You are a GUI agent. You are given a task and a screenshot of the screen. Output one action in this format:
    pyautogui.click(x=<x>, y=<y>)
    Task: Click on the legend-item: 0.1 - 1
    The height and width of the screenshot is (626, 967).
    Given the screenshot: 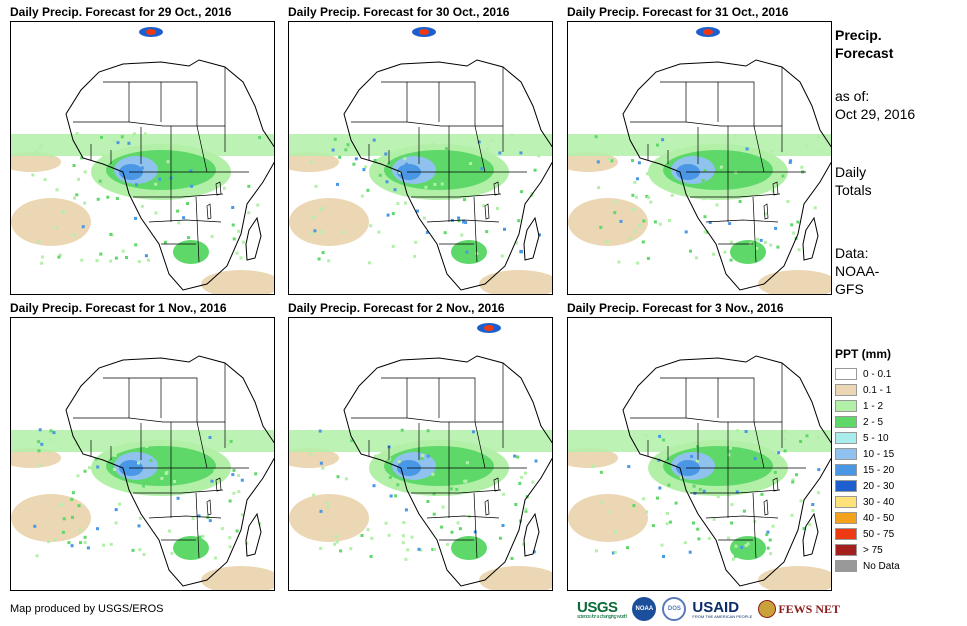 What is the action you would take?
    pyautogui.click(x=867, y=390)
    